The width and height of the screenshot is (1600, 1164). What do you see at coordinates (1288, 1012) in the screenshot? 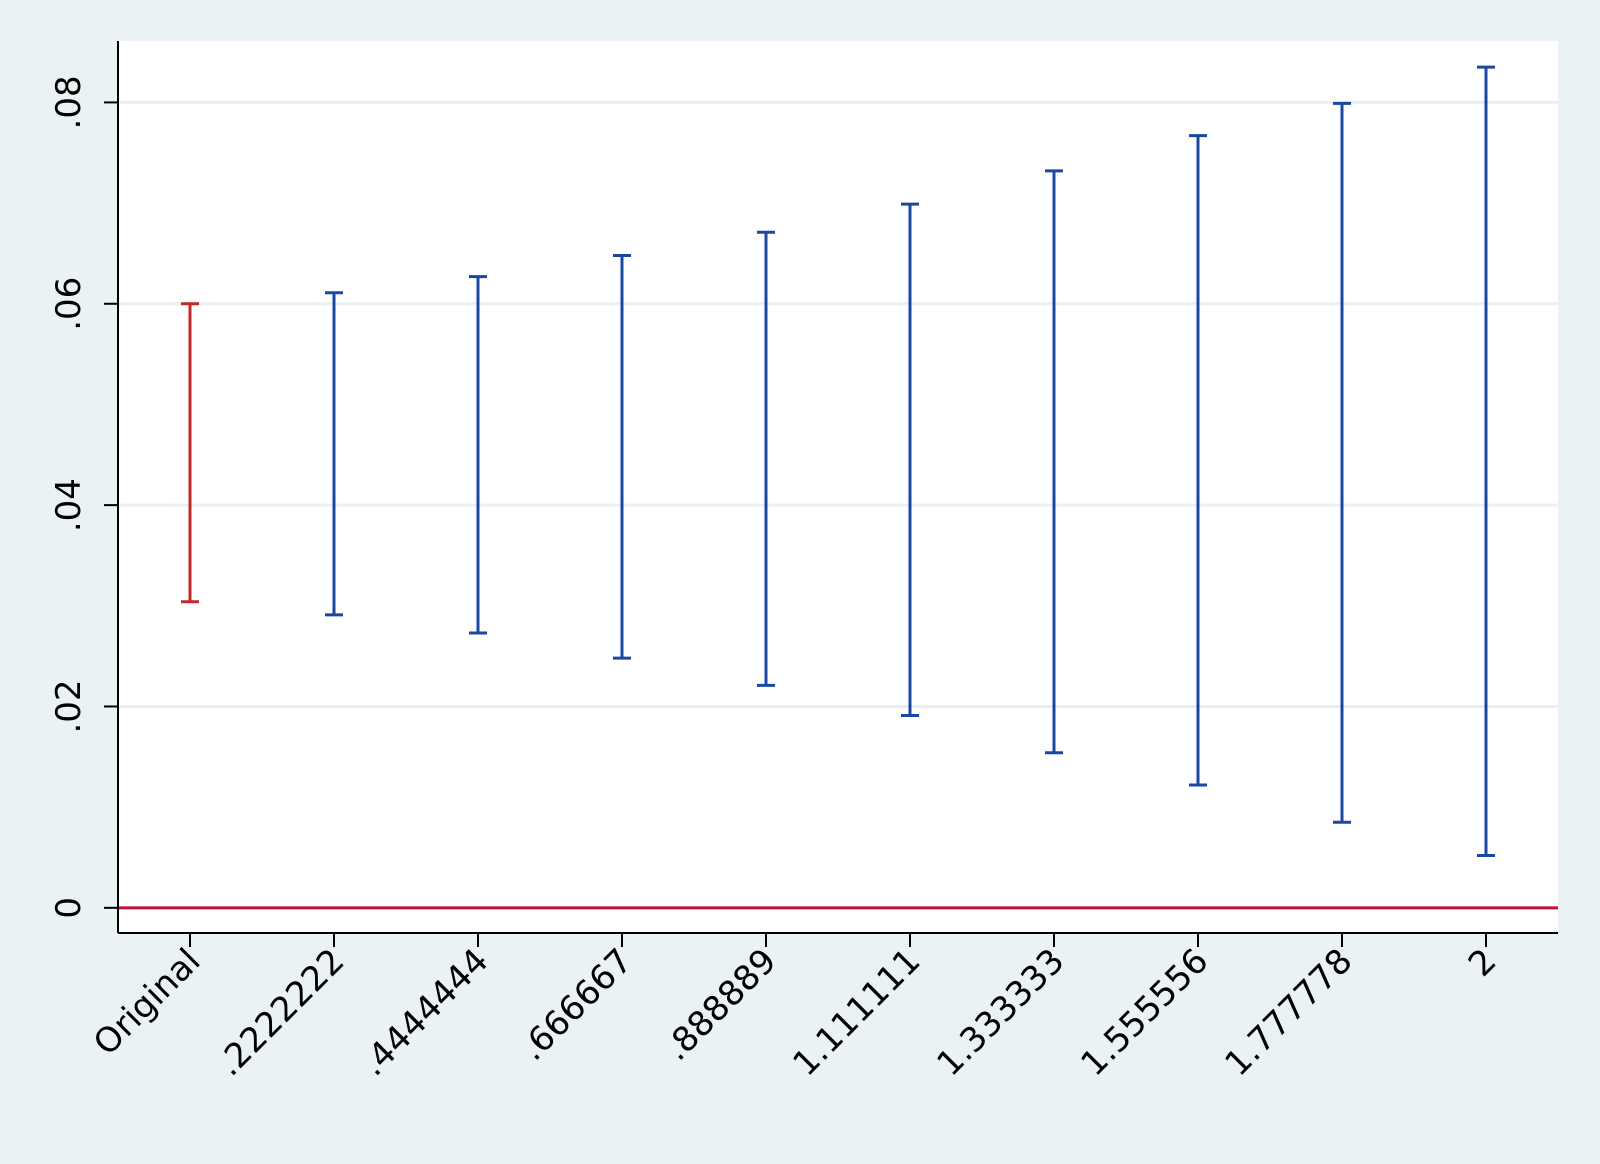
I see `x-tick-label: 1.777778` at bounding box center [1288, 1012].